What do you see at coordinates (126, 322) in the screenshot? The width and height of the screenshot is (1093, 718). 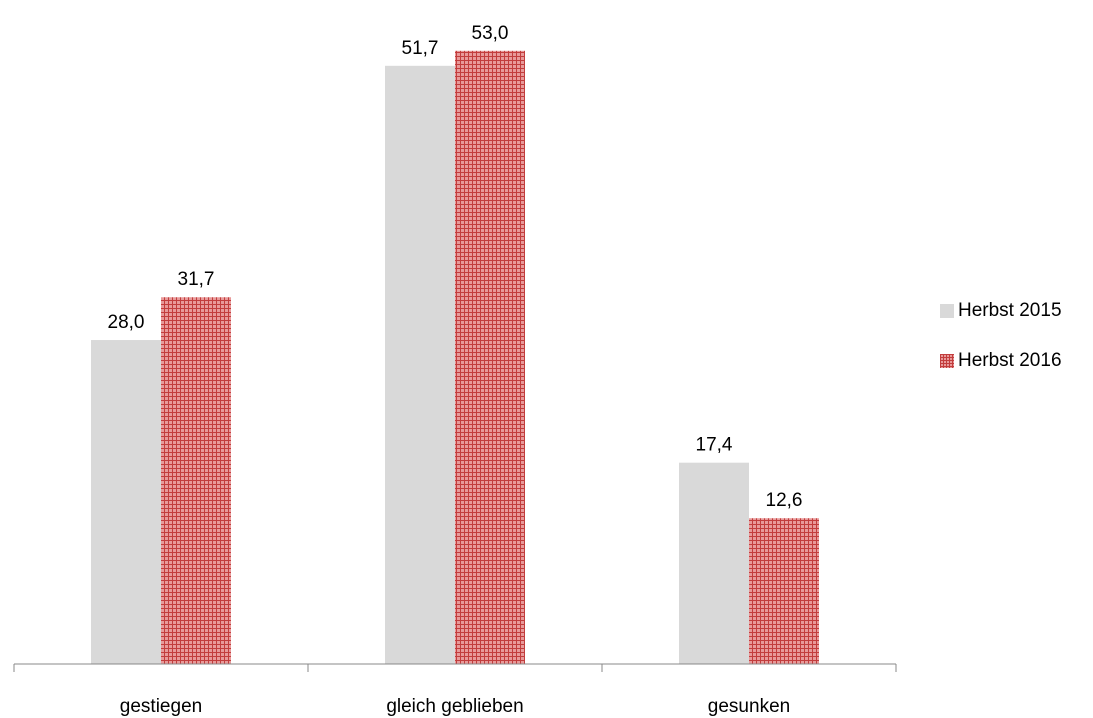 I see `value-label: 28,0` at bounding box center [126, 322].